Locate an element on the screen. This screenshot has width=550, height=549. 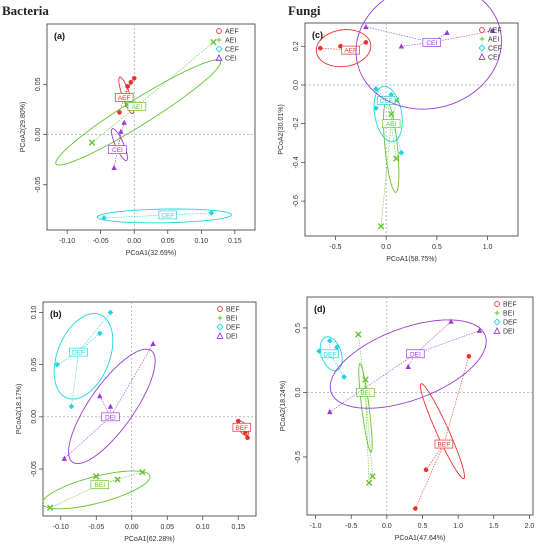
x-tick-label: 0.5 is located at coordinates (437, 247).